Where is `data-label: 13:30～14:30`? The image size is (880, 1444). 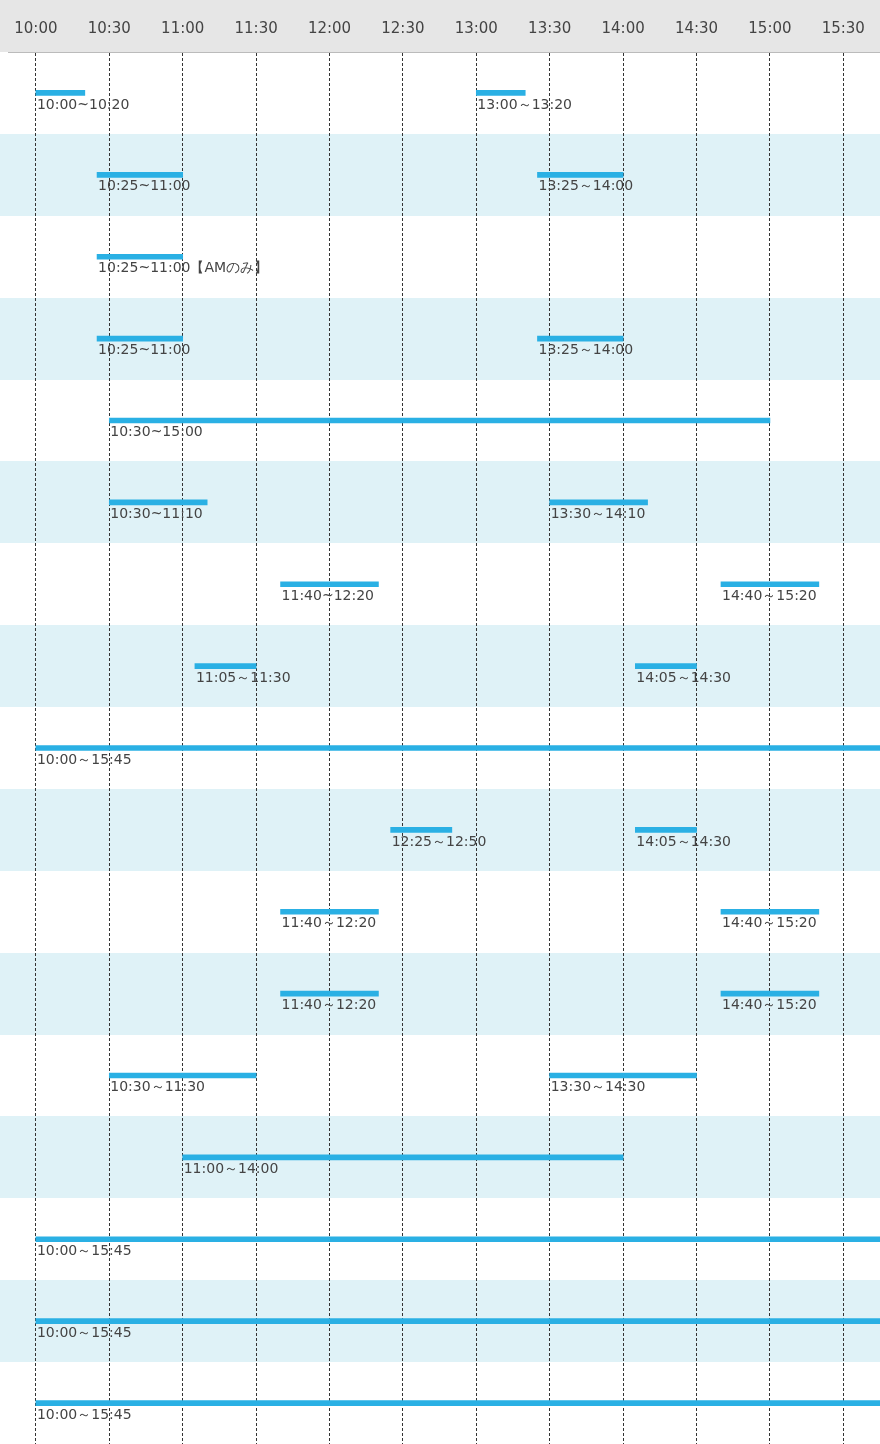
data-label: 13:30～14:30 is located at coordinates (598, 1086).